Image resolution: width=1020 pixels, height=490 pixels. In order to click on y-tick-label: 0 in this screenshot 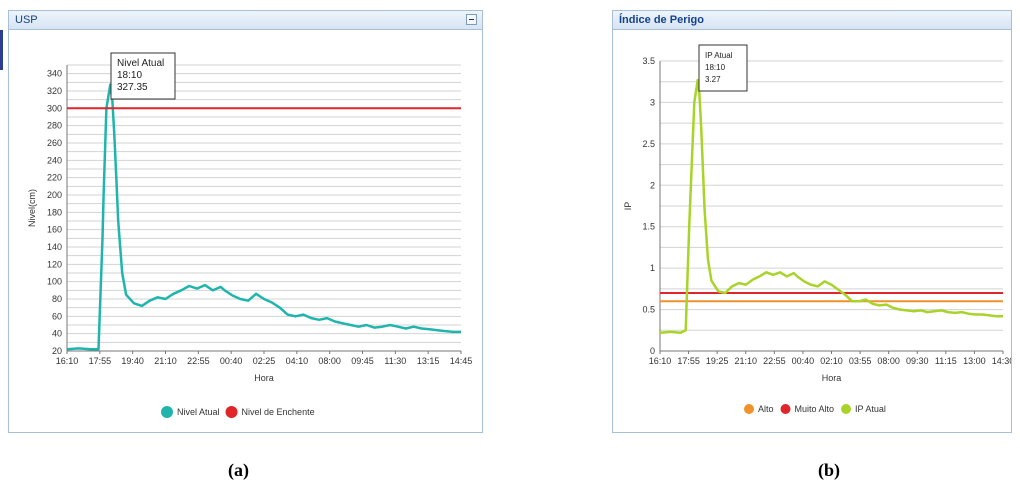, I will do `click(652, 351)`.